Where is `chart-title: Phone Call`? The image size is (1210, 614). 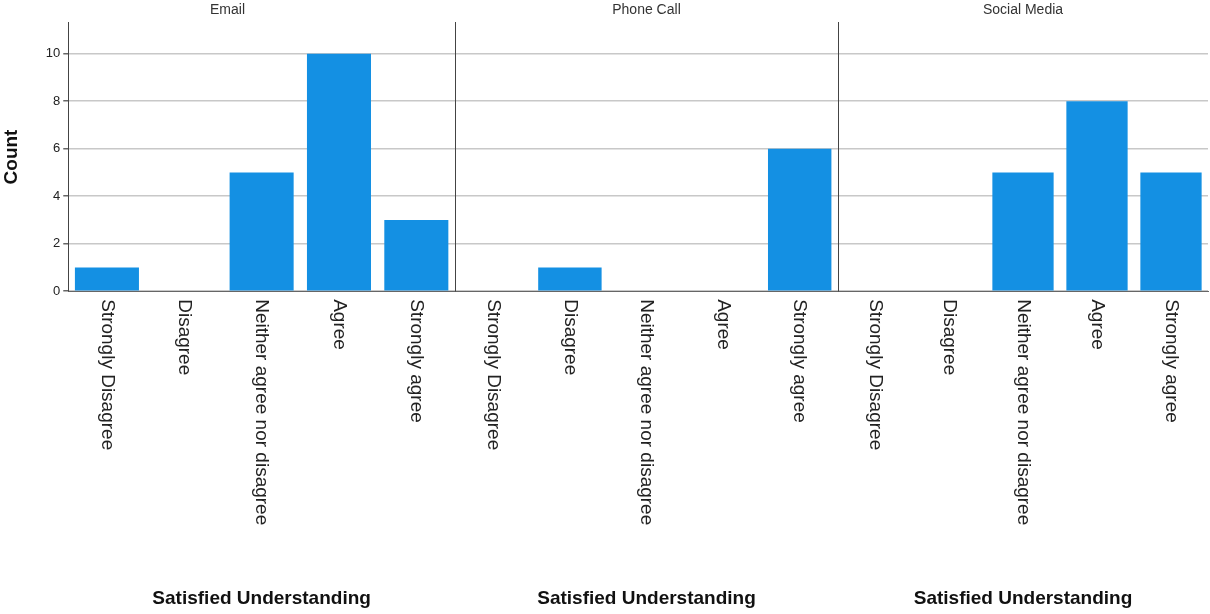 chart-title: Phone Call is located at coordinates (646, 9).